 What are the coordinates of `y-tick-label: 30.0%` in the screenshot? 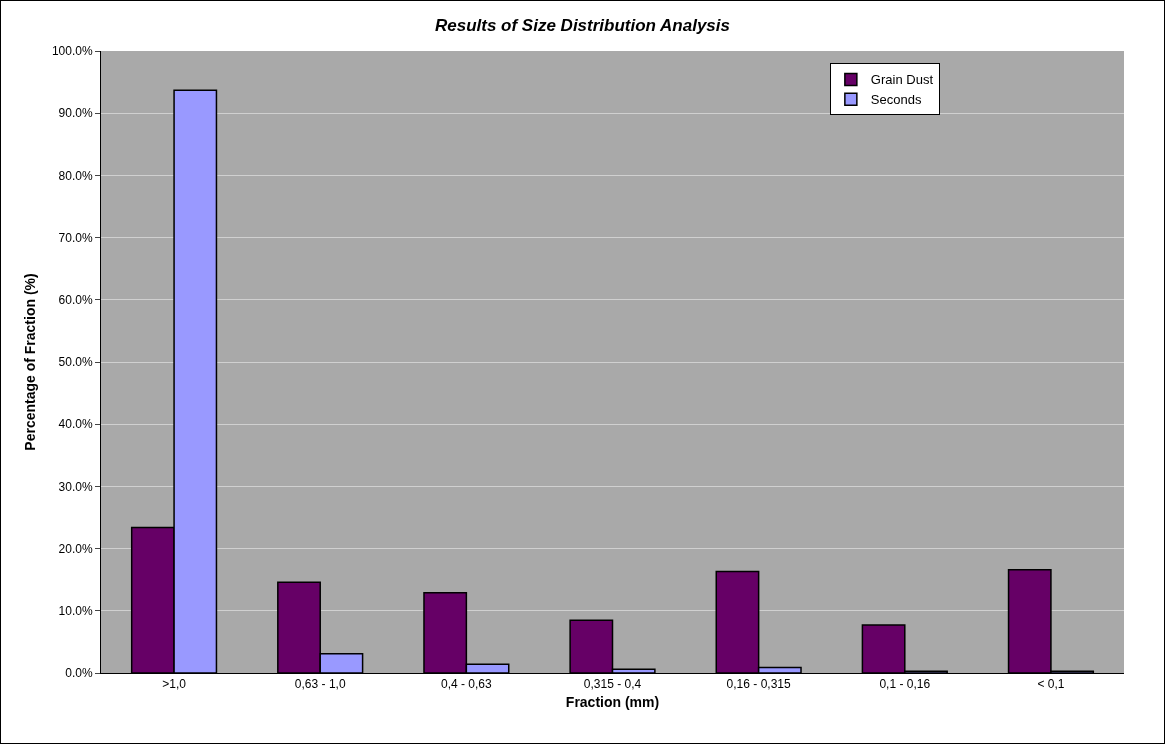 It's located at (75, 486).